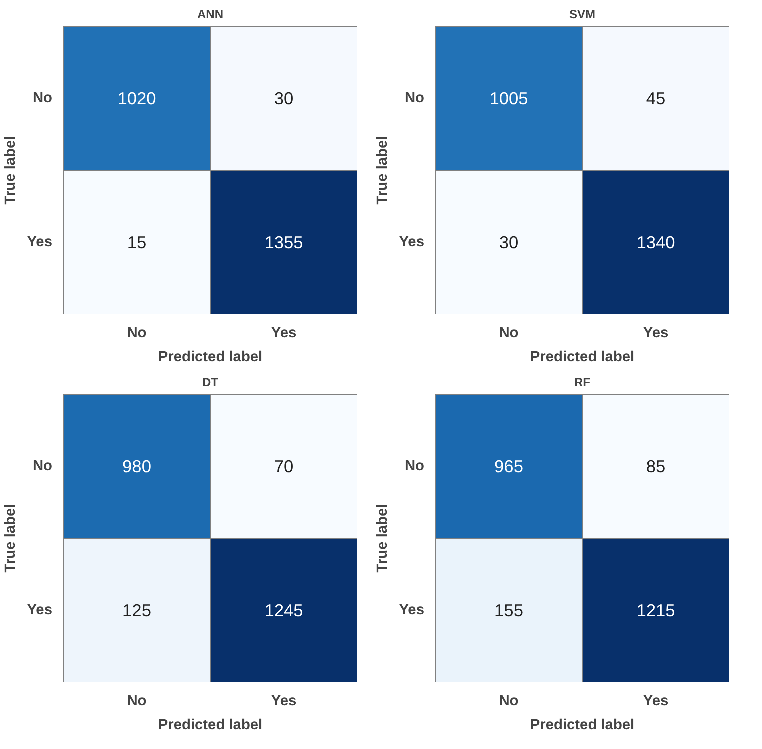  I want to click on data-label: 85, so click(656, 466).